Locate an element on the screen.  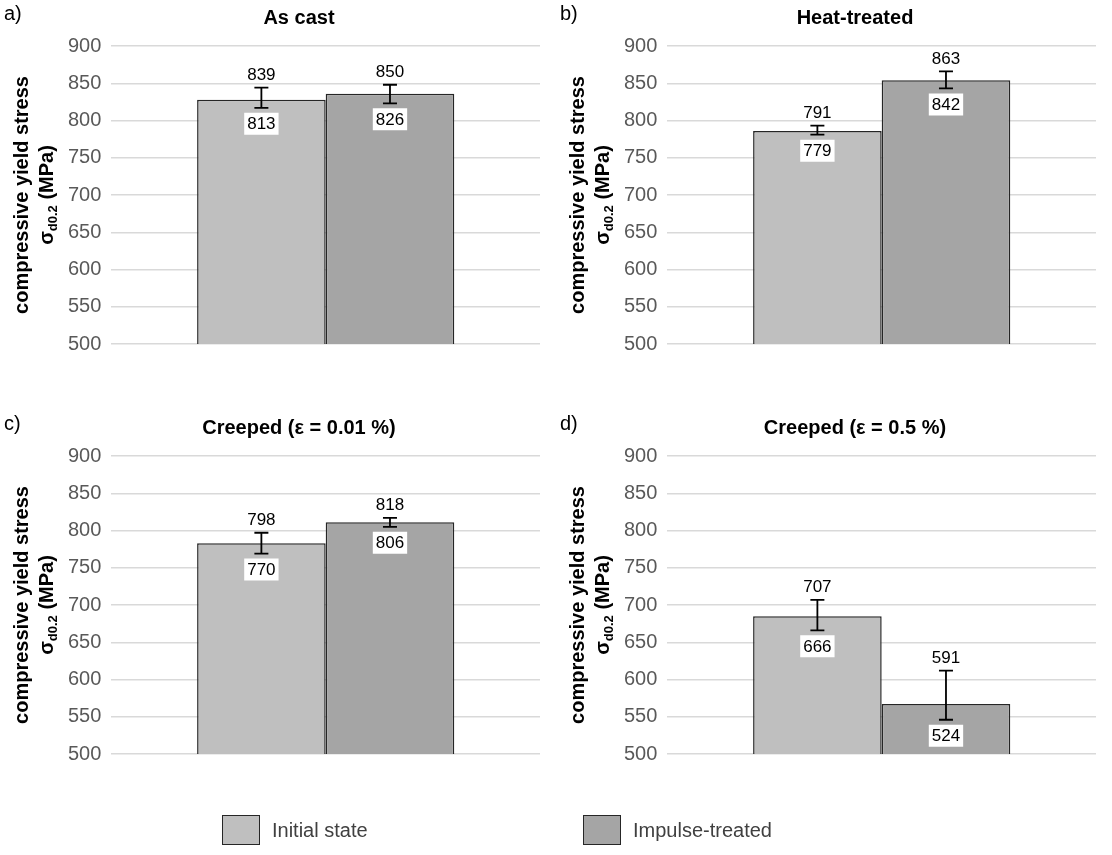
annotation: 863 is located at coordinates (946, 58).